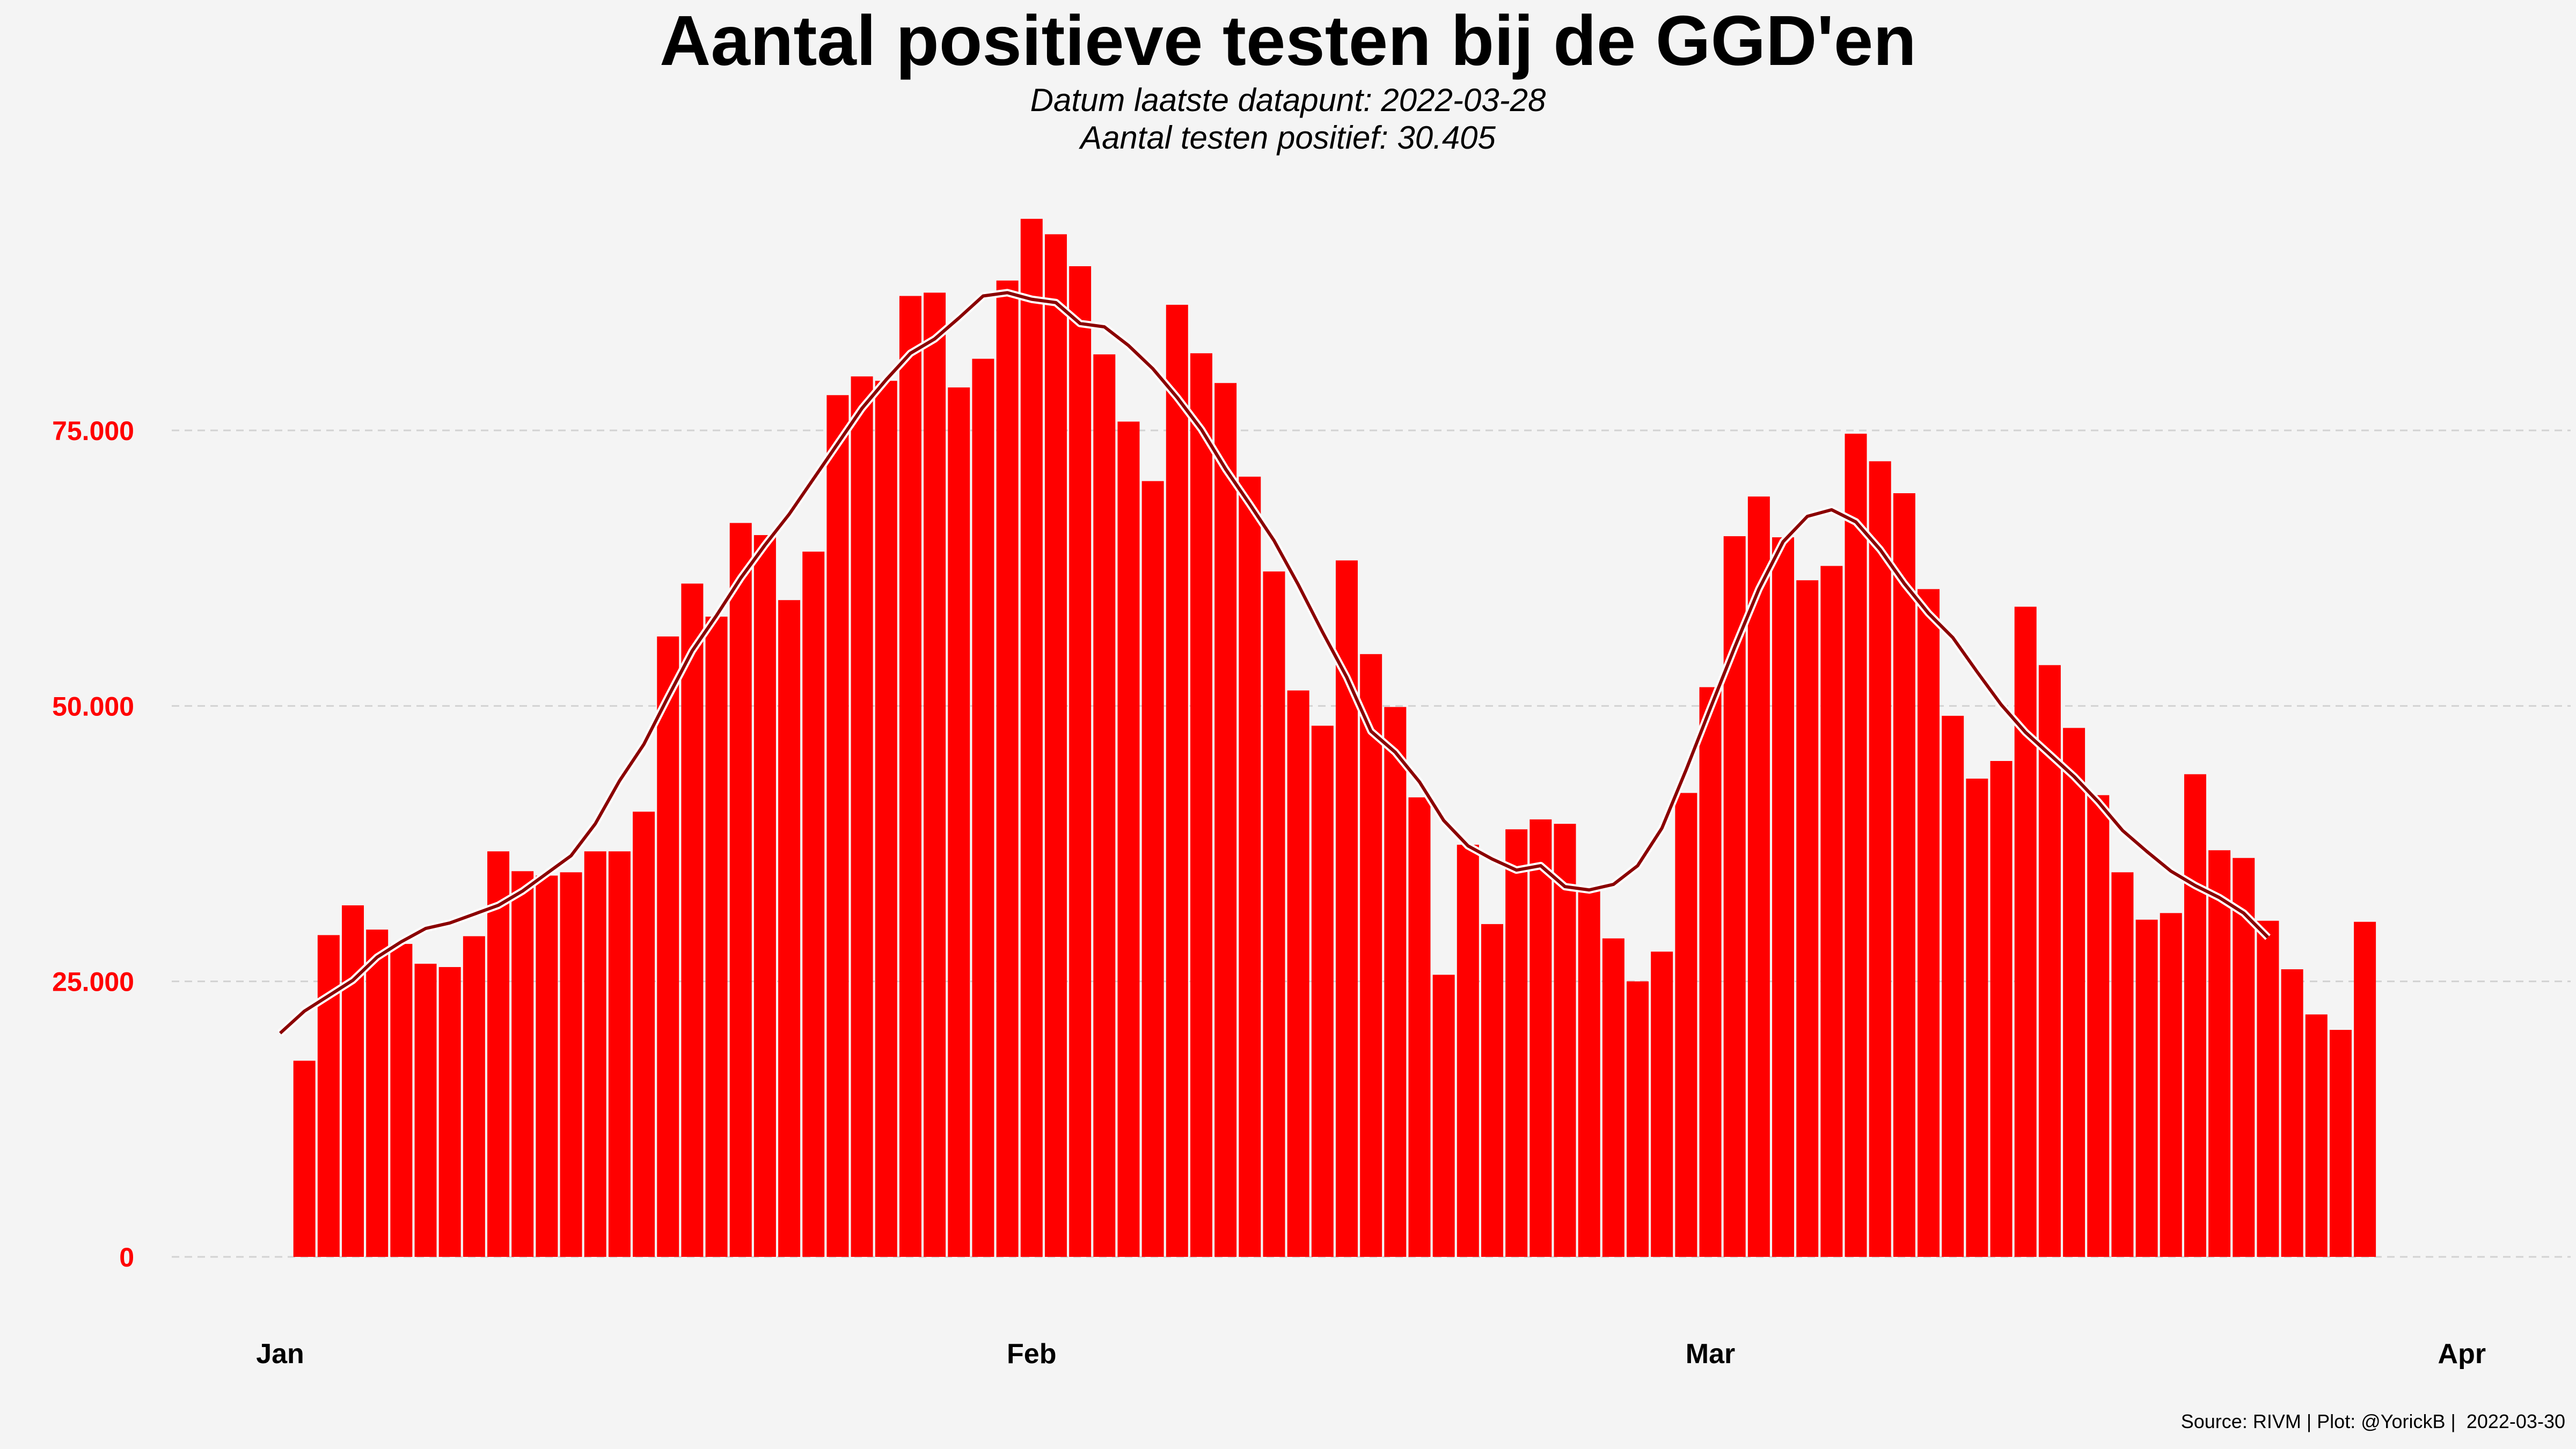 Image resolution: width=2576 pixels, height=1449 pixels. Describe the element at coordinates (1710, 1354) in the screenshot. I see `x-tick-label: Mar` at that location.